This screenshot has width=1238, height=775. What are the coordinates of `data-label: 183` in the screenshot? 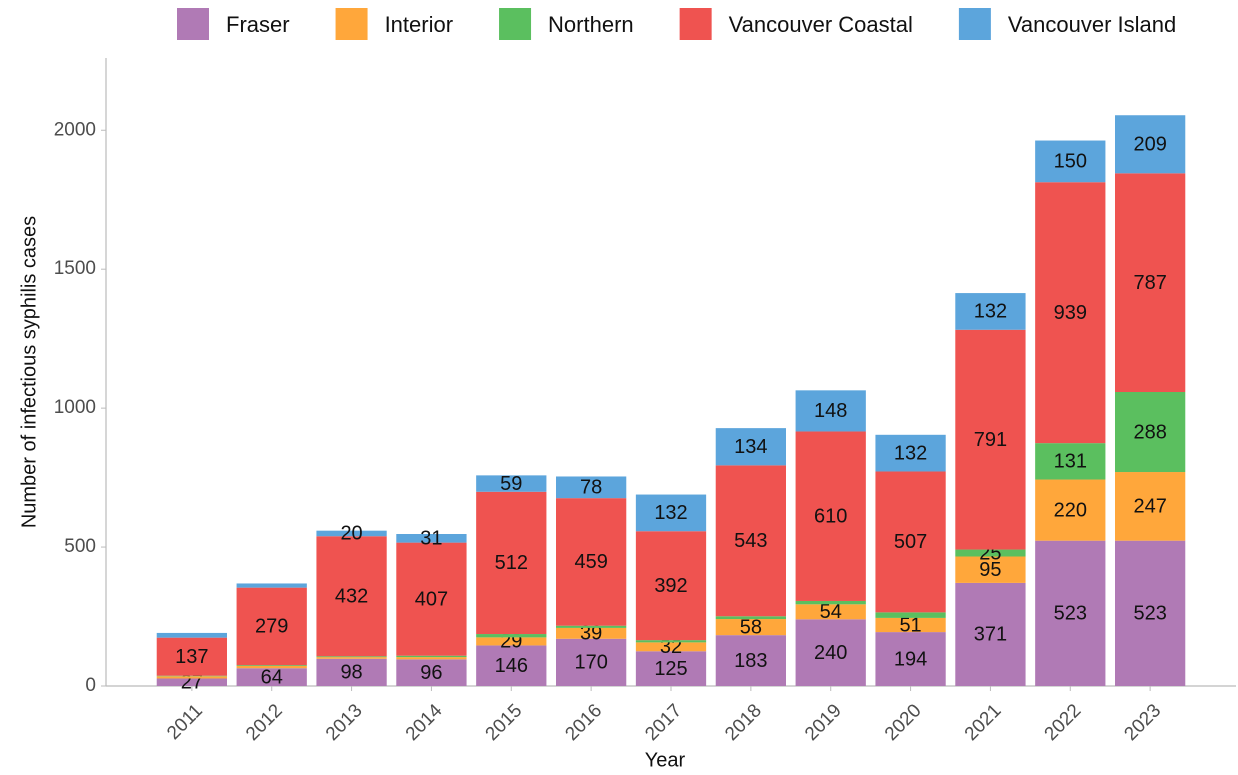 It's located at (750, 661).